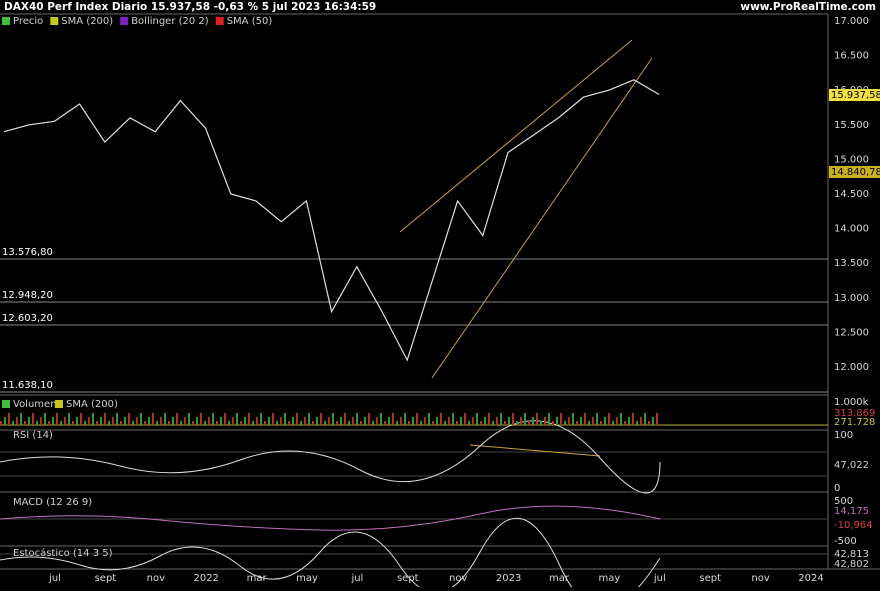 This screenshot has width=880, height=591. Describe the element at coordinates (851, 511) in the screenshot. I see `macd-value: 14,175` at that location.